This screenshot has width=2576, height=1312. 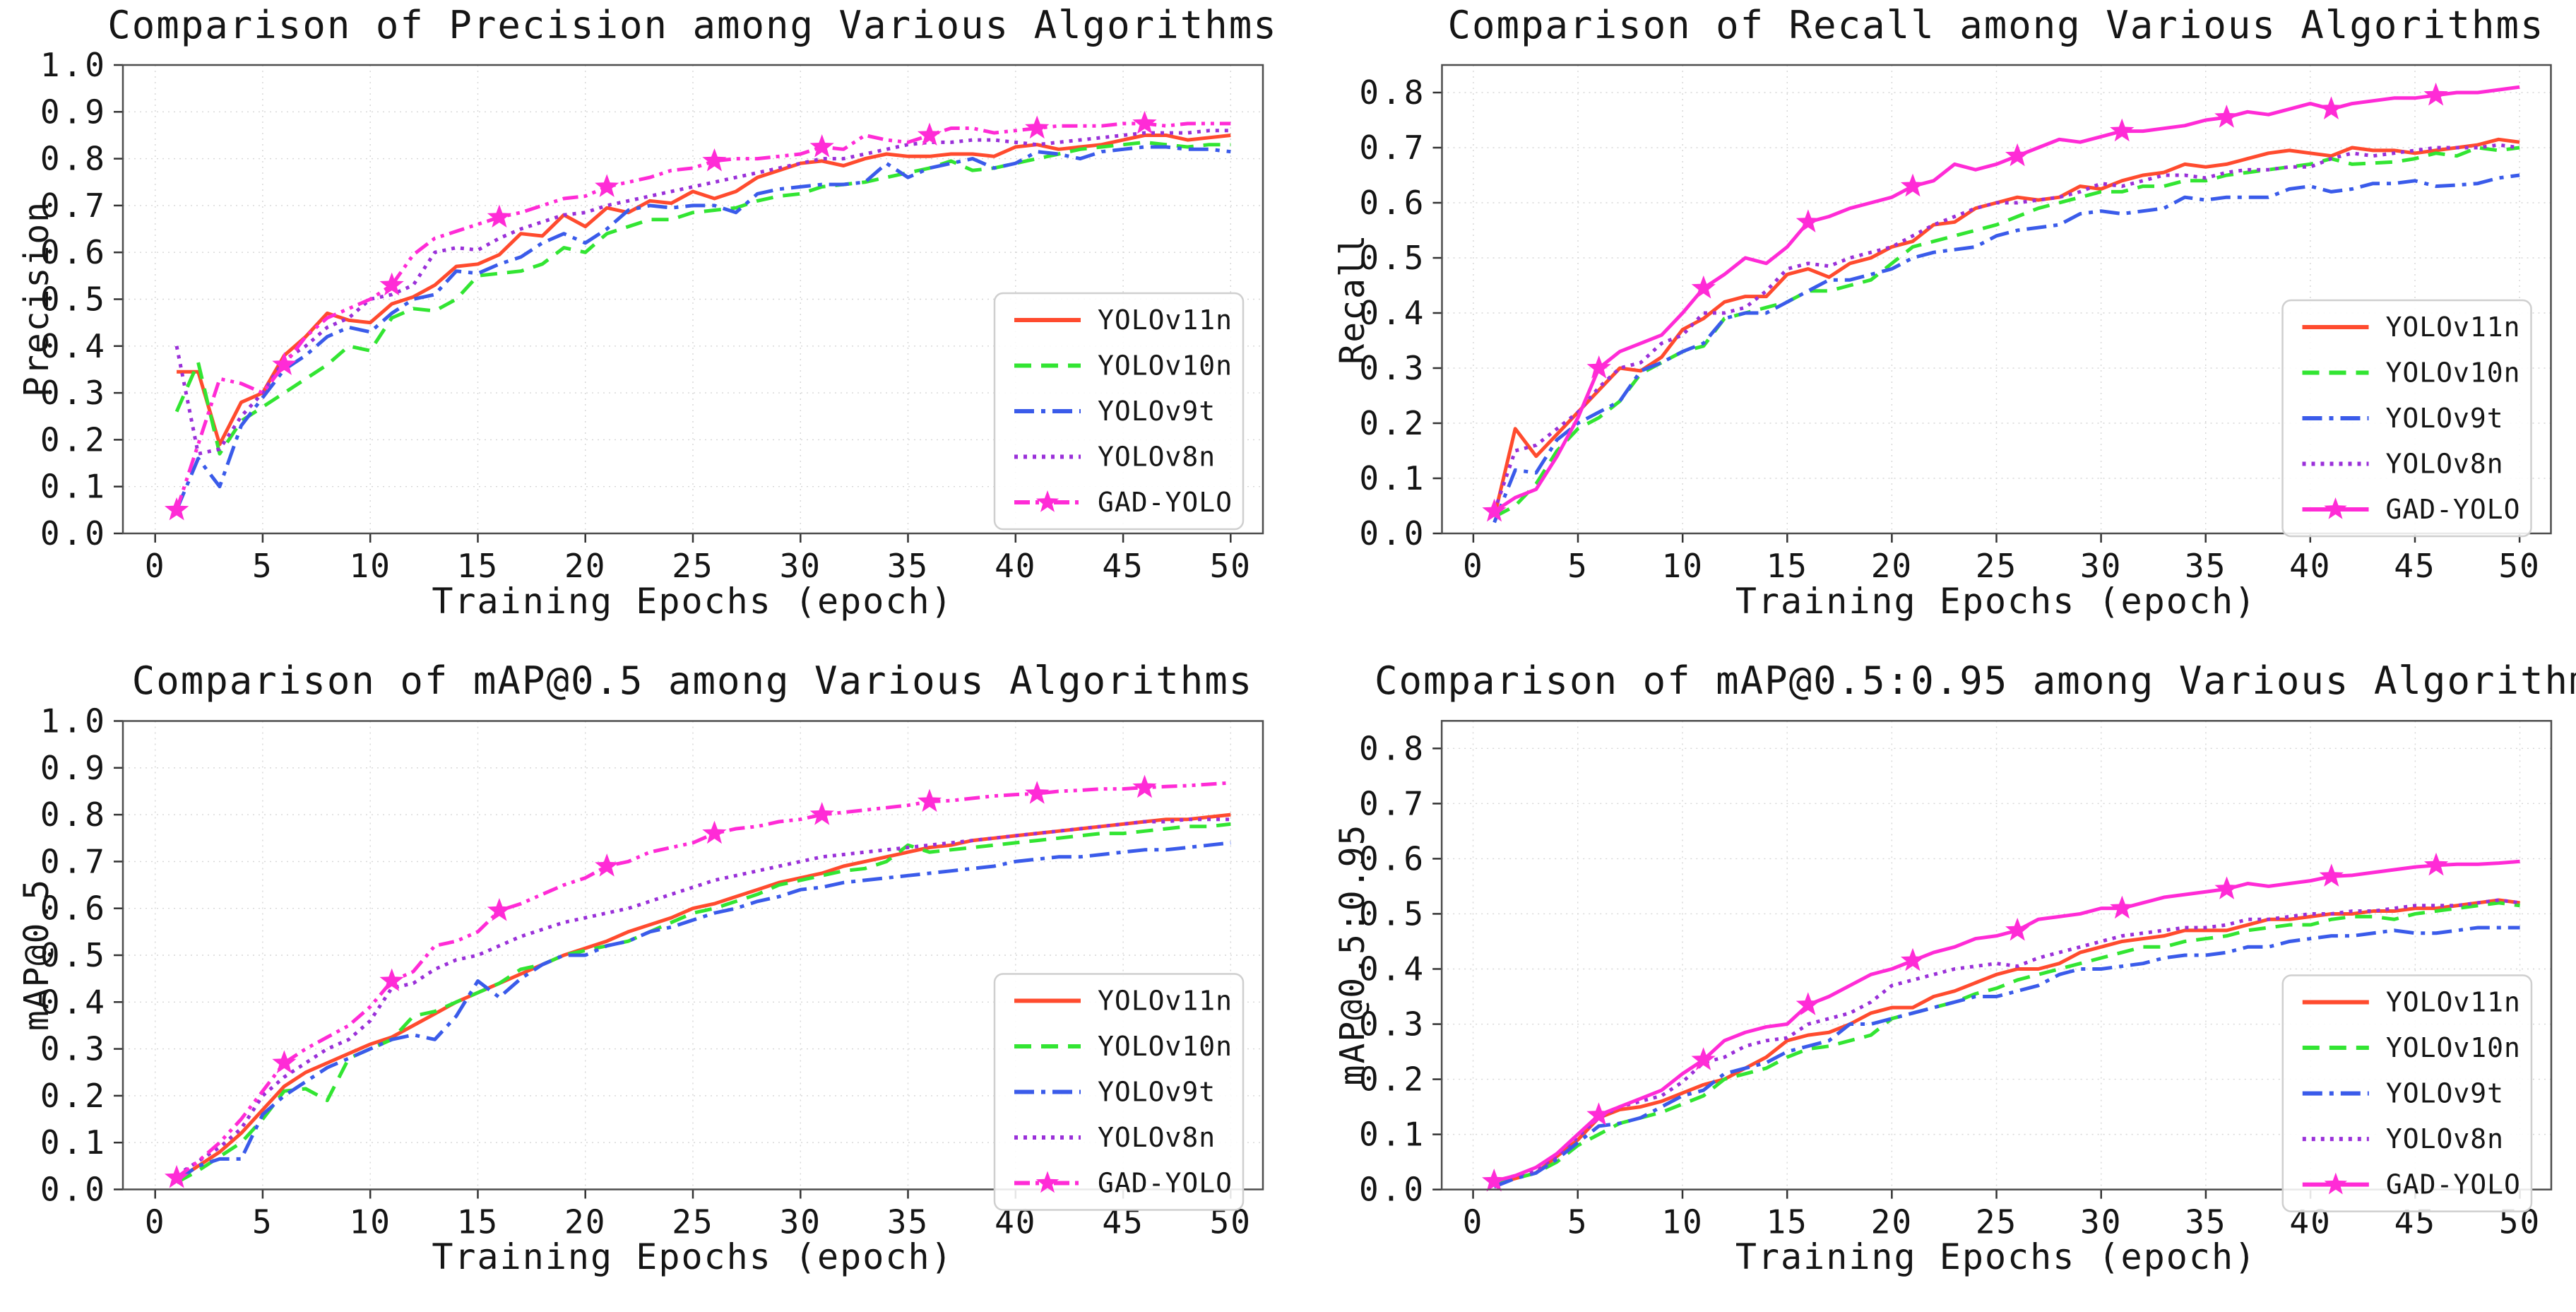 What do you see at coordinates (800, 1222) in the screenshot?
I see `x-tick-label: 30` at bounding box center [800, 1222].